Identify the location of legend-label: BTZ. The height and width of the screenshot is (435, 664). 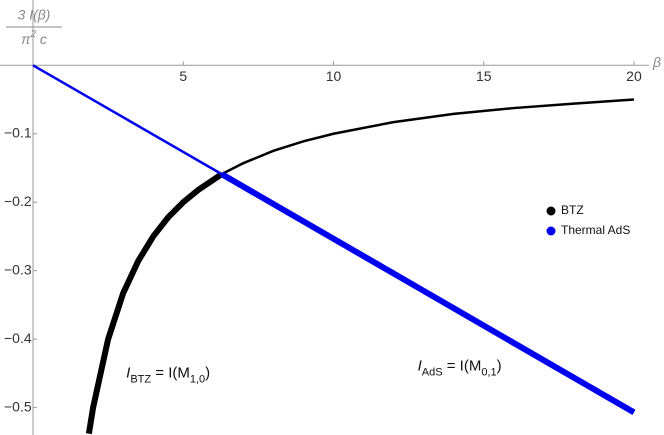
(572, 210).